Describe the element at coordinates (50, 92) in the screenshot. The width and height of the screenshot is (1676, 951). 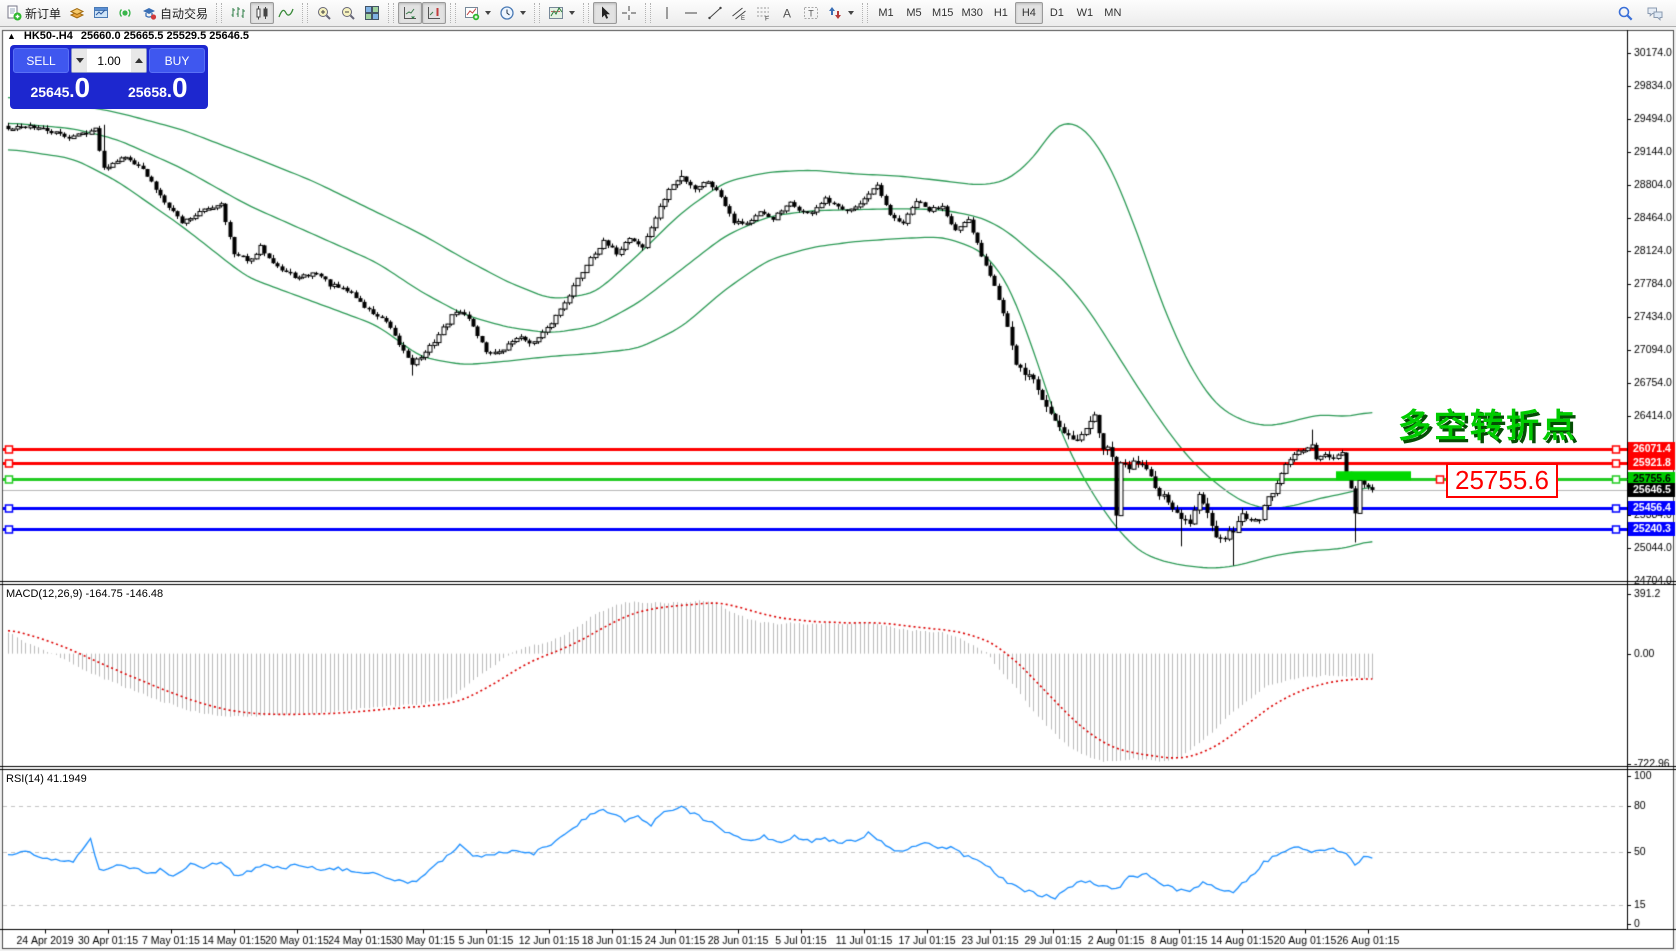
I see `sell-price-main: 25645` at that location.